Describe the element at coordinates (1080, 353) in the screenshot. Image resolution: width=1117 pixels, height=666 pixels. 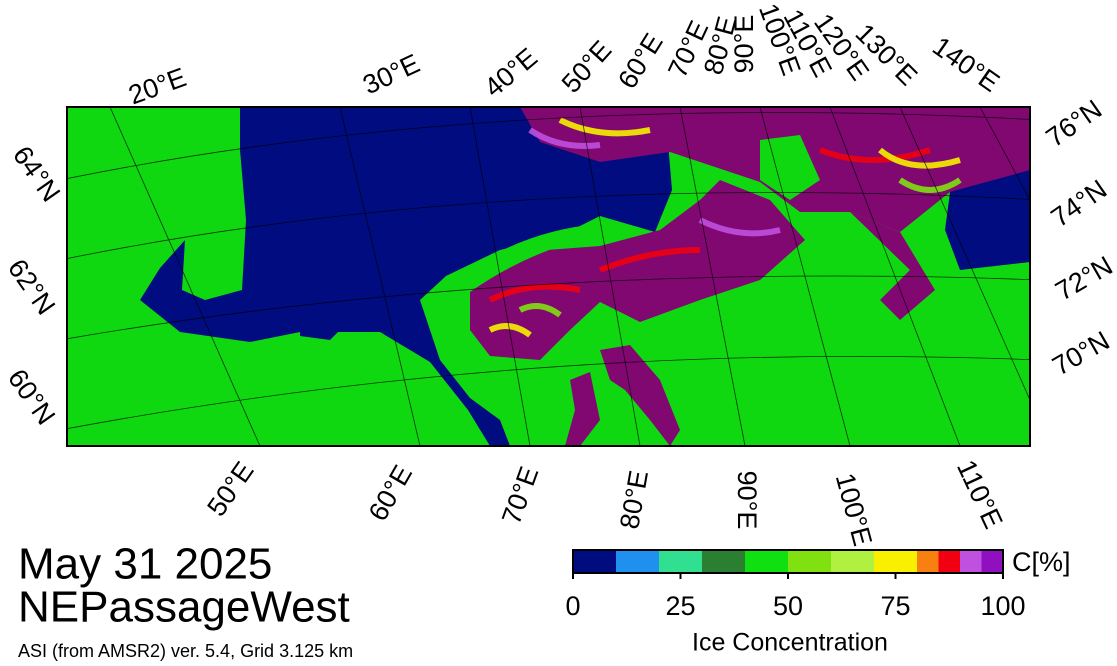
I see `graticule-label: 70°N` at that location.